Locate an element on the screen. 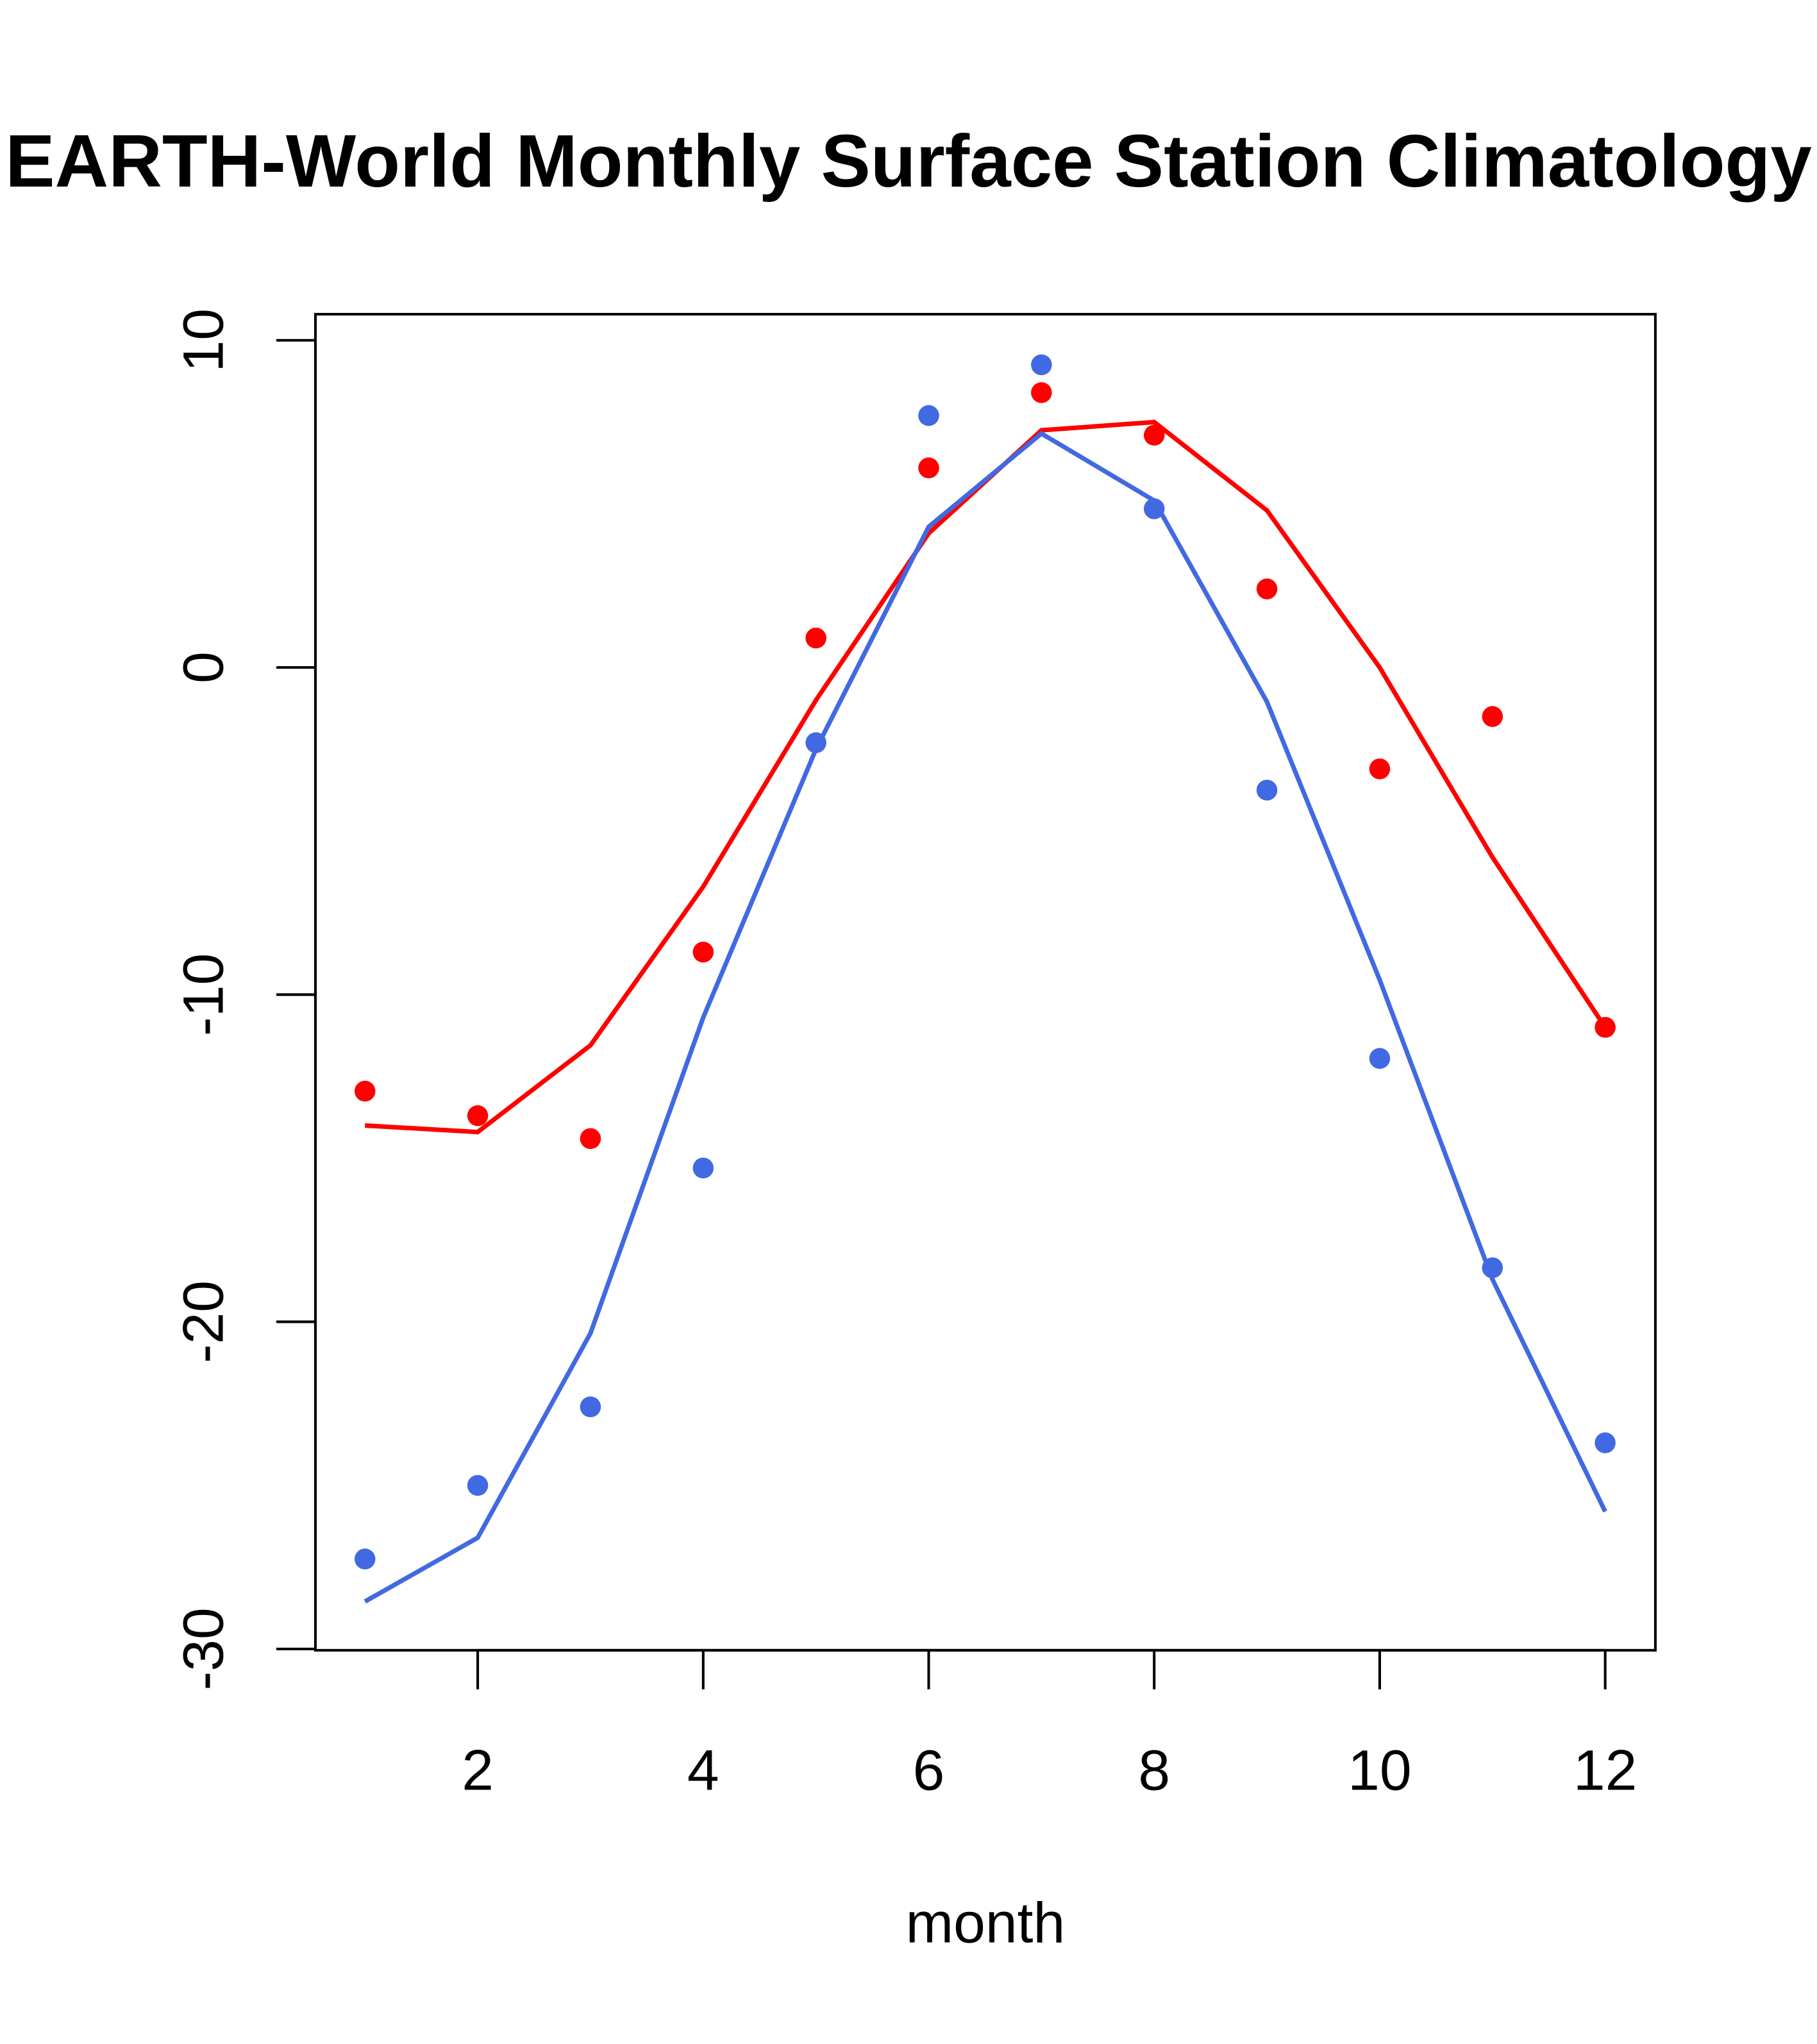 The width and height of the screenshot is (1817, 2044). x-axis: 2 4 6 8 10 12 is located at coordinates (1050, 1725).